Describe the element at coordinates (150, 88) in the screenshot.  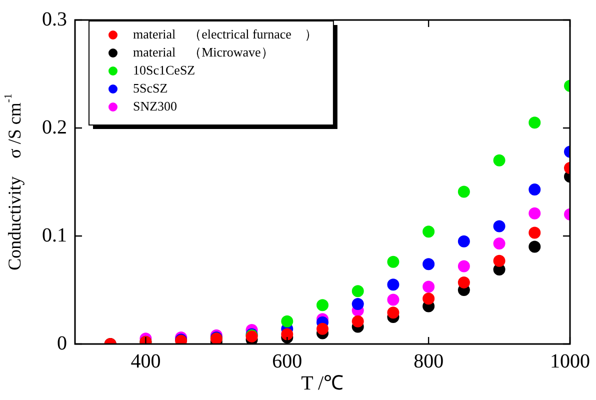
I see `legend-label: 5ScSZ` at that location.